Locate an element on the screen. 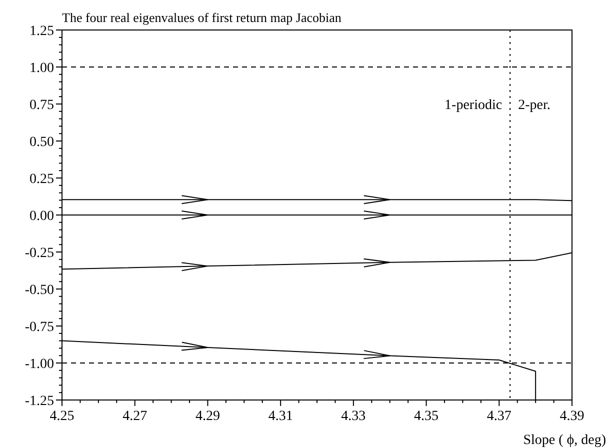 The image size is (608, 448). annotation: 1-periodic is located at coordinates (473, 105).